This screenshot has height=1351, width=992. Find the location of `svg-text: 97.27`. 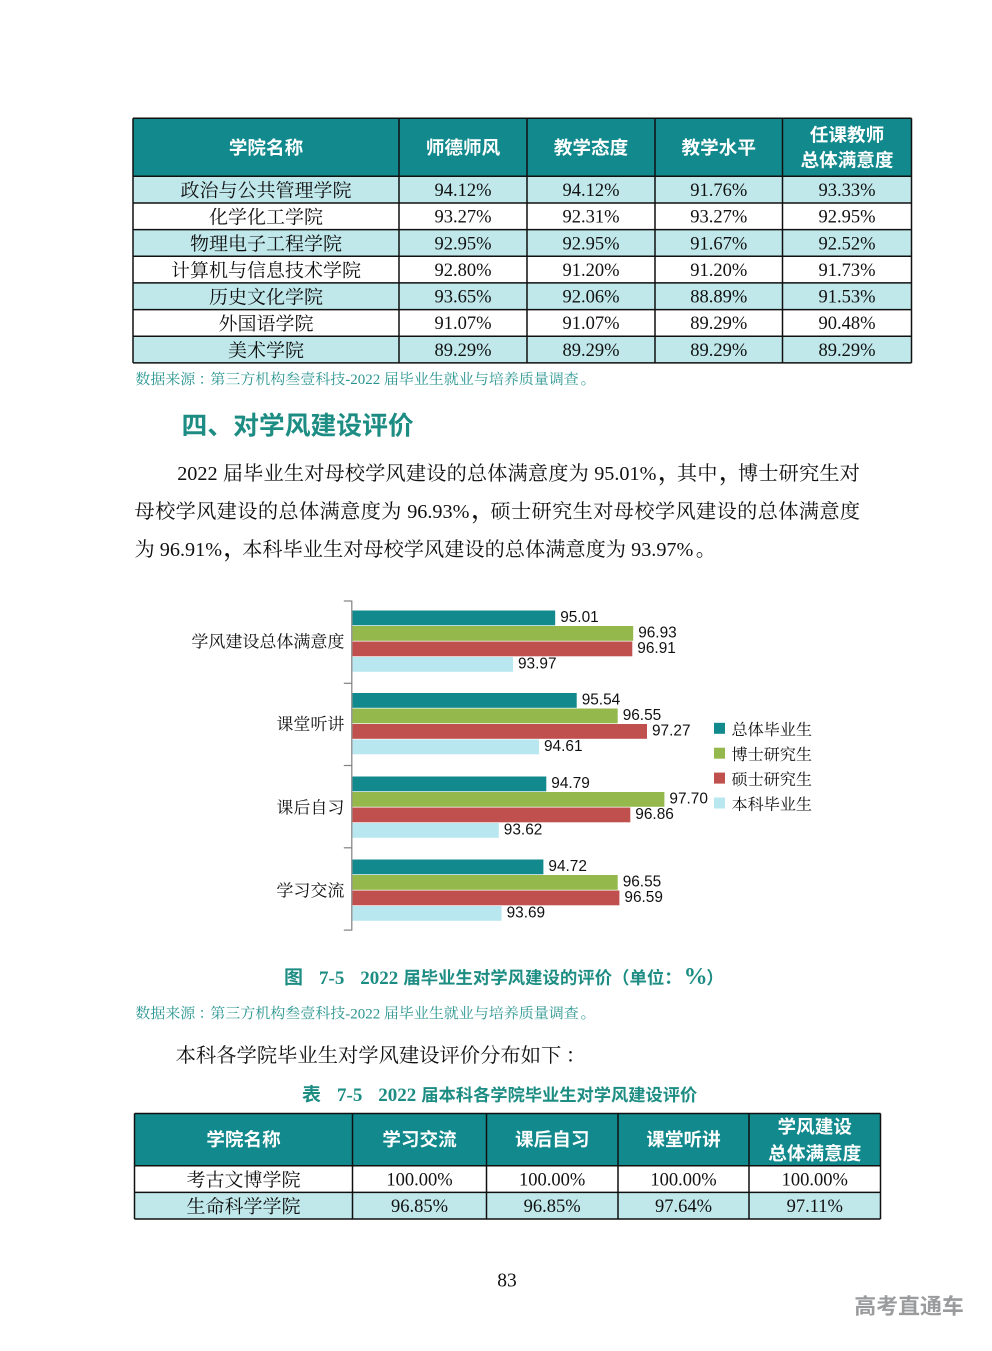

svg-text: 97.27 is located at coordinates (671, 730).